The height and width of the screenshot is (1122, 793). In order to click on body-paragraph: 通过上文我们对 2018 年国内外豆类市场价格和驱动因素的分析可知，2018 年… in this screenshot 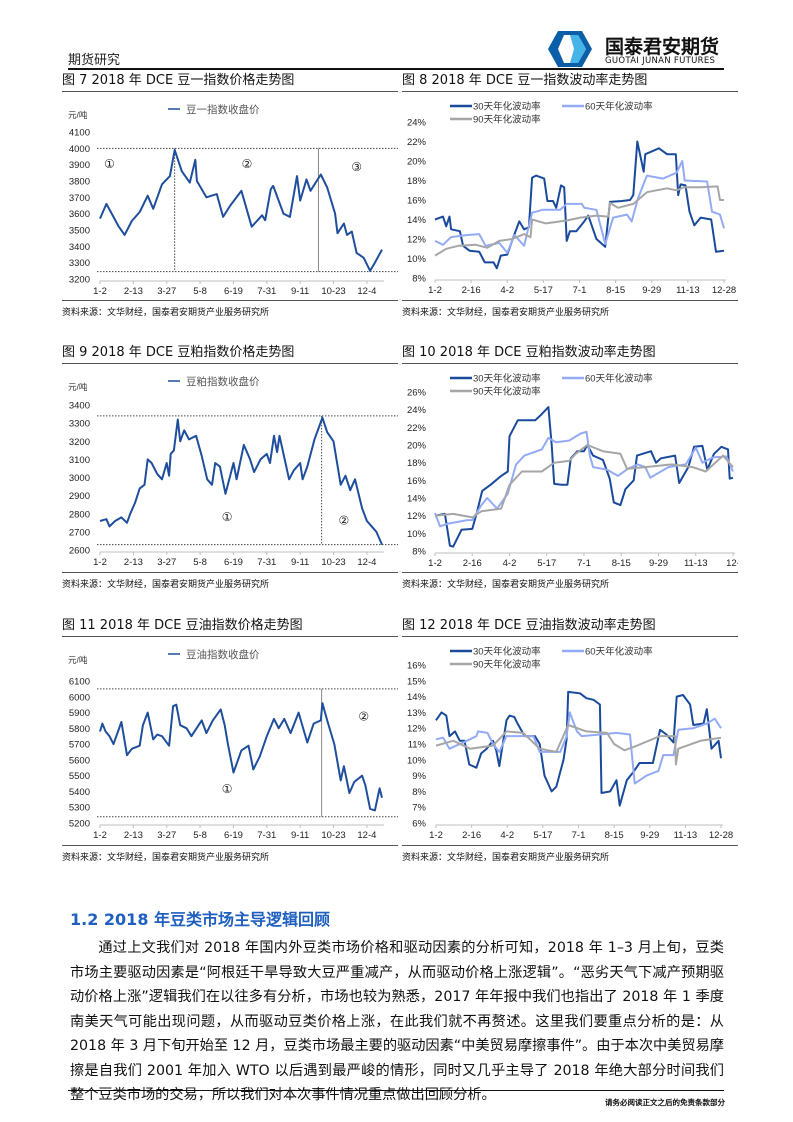, I will do `click(397, 1021)`.